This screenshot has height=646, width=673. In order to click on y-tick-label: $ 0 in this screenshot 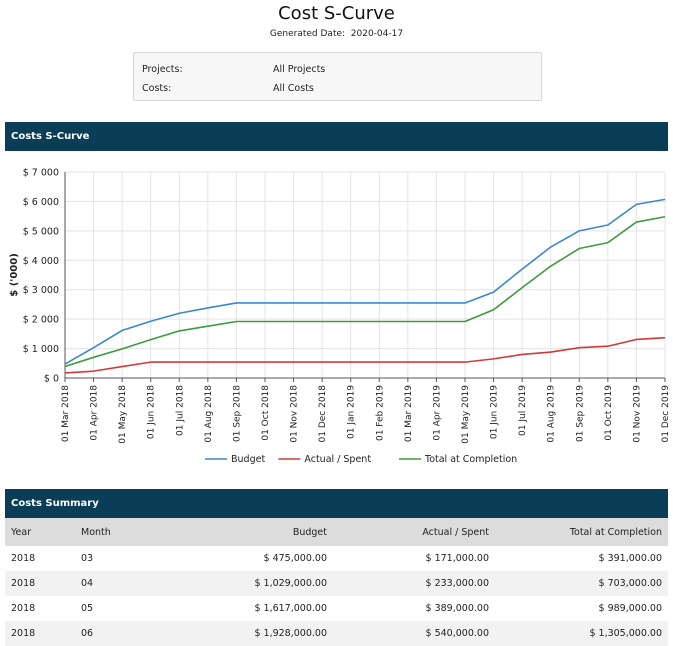, I will do `click(51, 379)`.